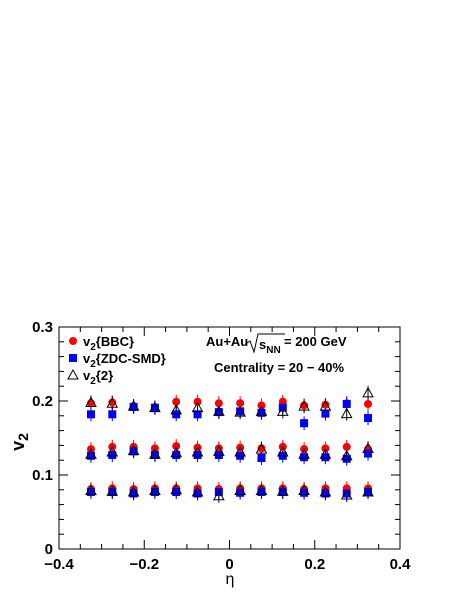  What do you see at coordinates (314, 564) in the screenshot?
I see `x-tick-label: 0.2` at bounding box center [314, 564].